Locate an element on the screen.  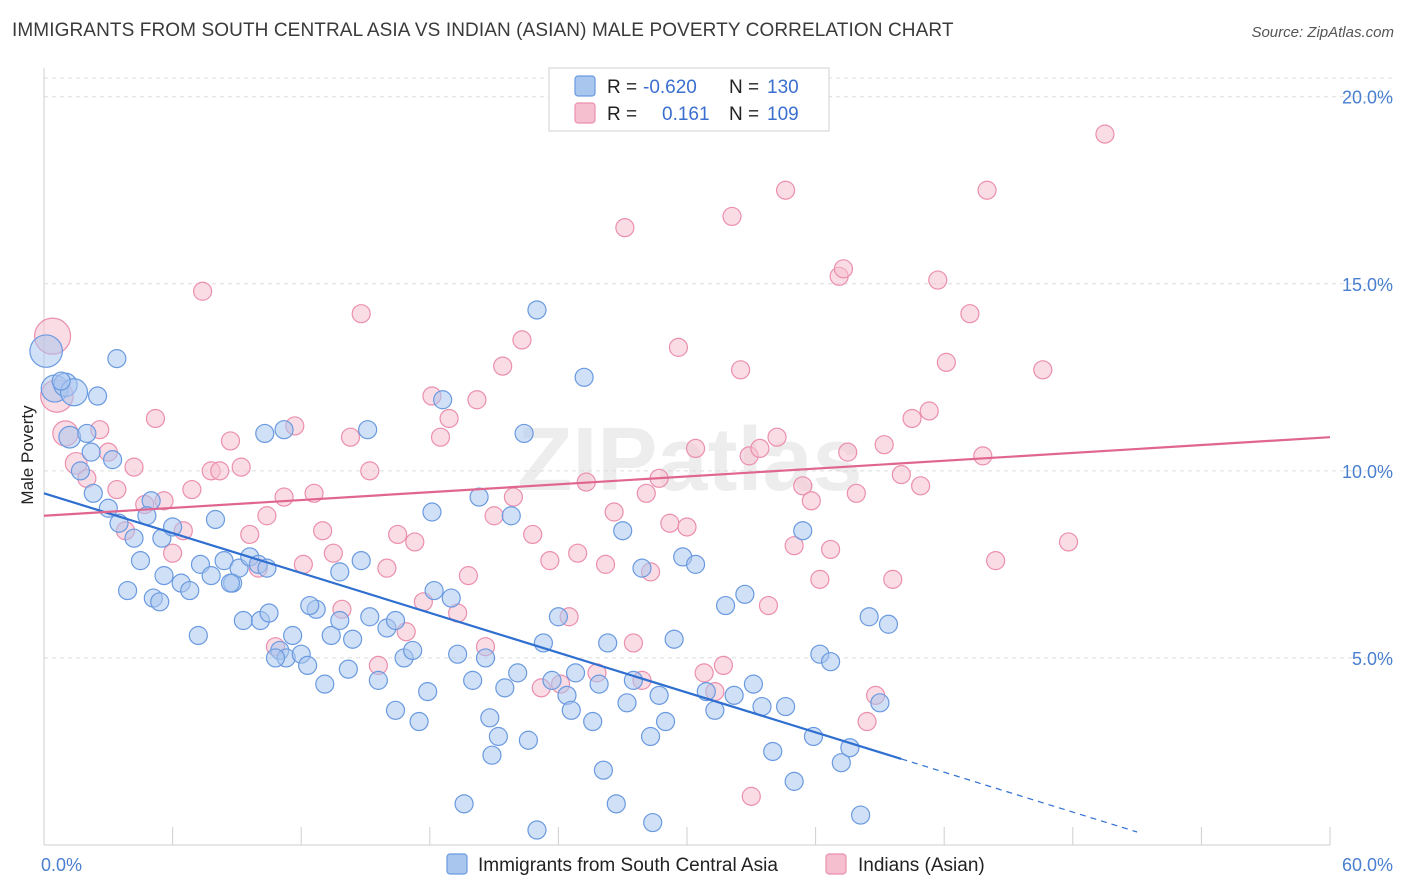
bottom-legend-swatch-pink is located at coordinates (836, 864).